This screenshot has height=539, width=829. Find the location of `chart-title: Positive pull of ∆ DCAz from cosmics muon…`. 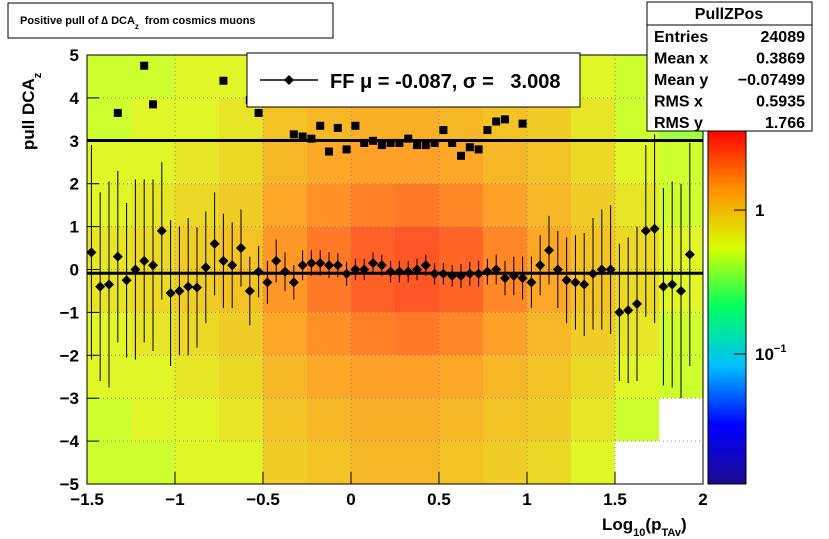

chart-title: Positive pull of ∆ DCAz from cosmics muon… is located at coordinates (138, 23).